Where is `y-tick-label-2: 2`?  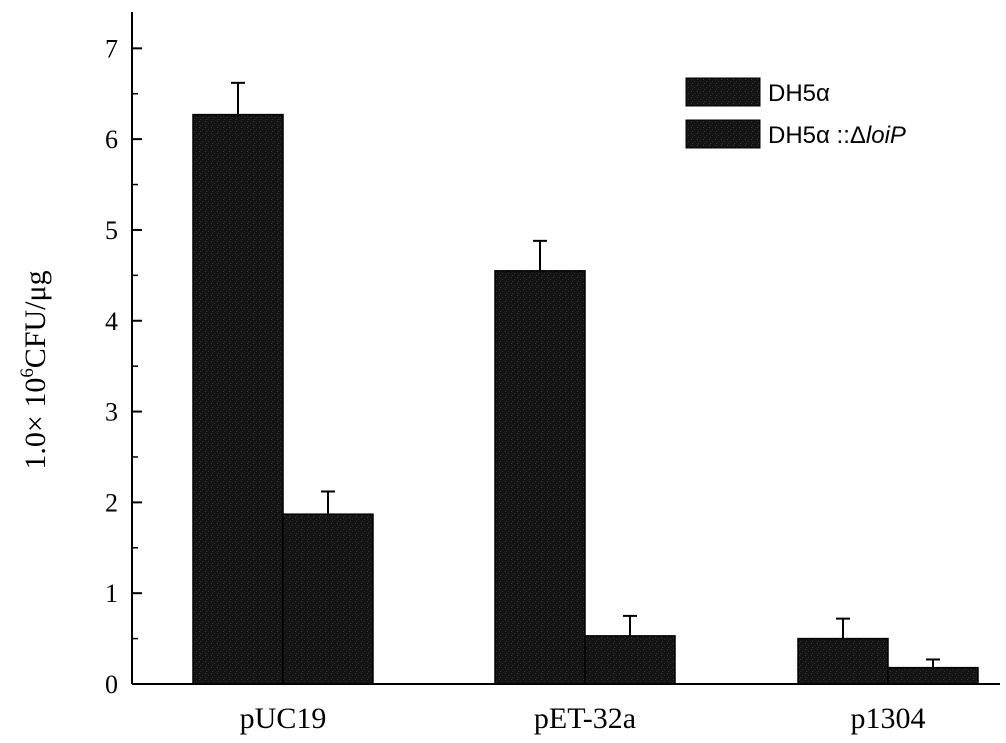
y-tick-label-2: 2 is located at coordinates (111, 502).